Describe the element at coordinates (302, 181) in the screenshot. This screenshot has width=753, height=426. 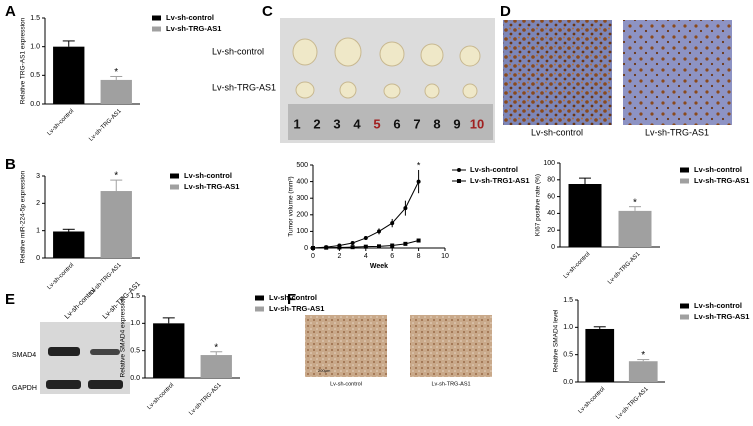
I see `y-tick-label: 400` at that location.